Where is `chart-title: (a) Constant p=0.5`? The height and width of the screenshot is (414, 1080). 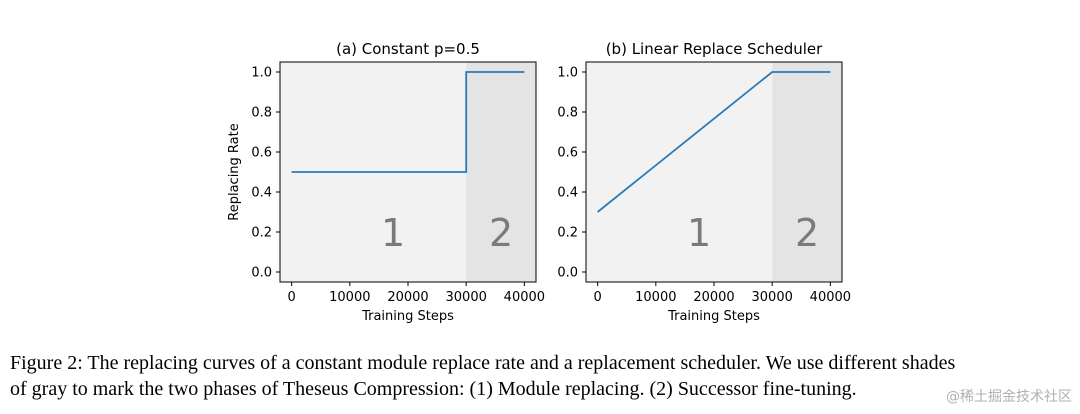
chart-title: (a) Constant p=0.5 is located at coordinates (408, 49).